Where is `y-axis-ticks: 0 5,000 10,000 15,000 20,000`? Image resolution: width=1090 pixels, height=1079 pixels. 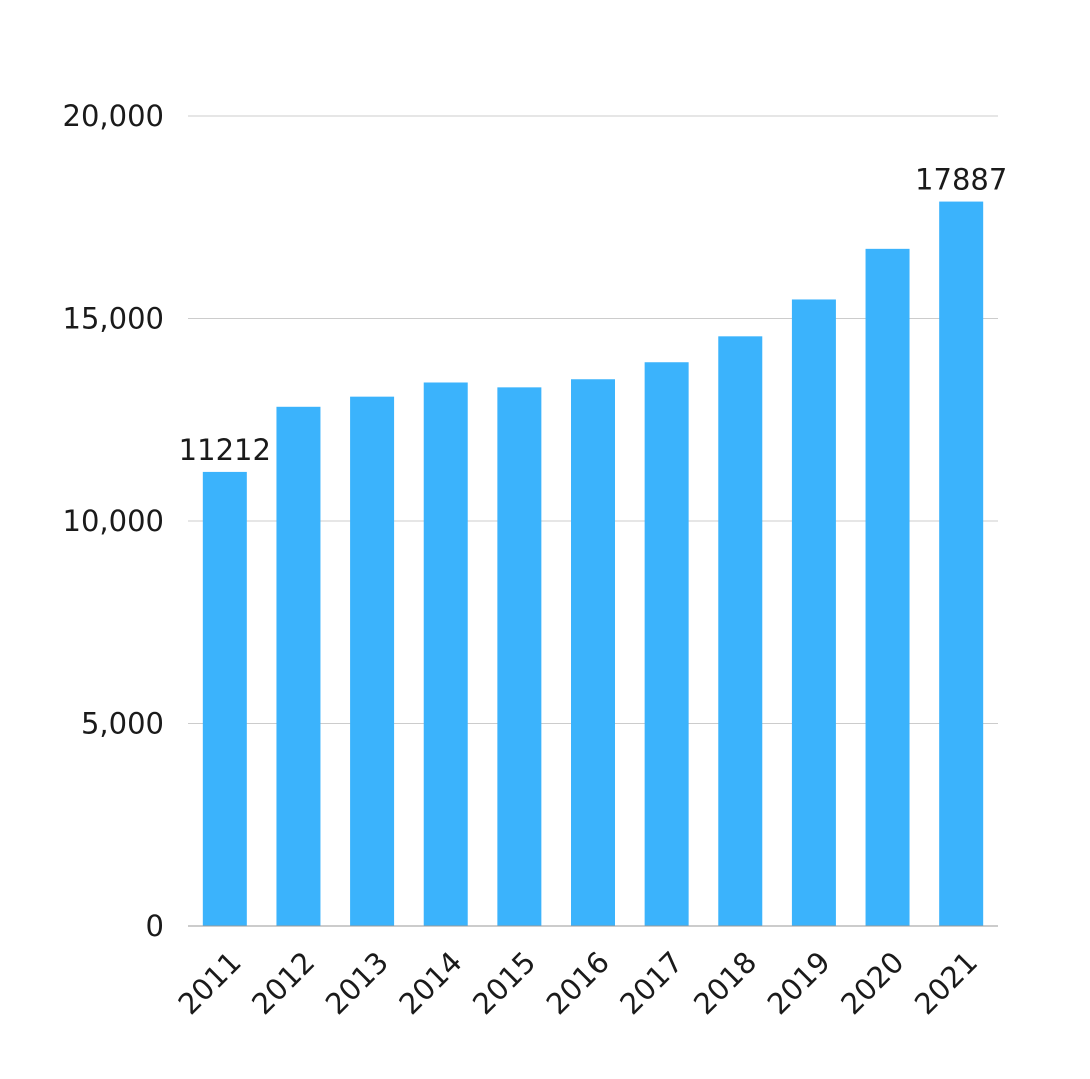 y-axis-ticks: 0 5,000 10,000 15,000 20,000 is located at coordinates (113, 521).